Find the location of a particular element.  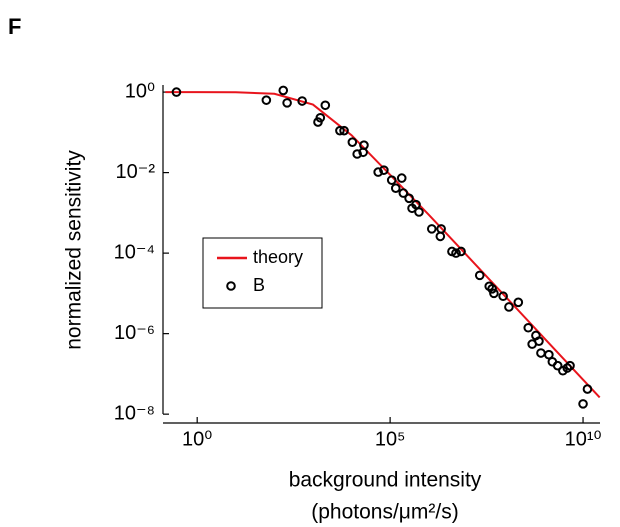

y-tick-label: 10⁰ is located at coordinates (140, 91).